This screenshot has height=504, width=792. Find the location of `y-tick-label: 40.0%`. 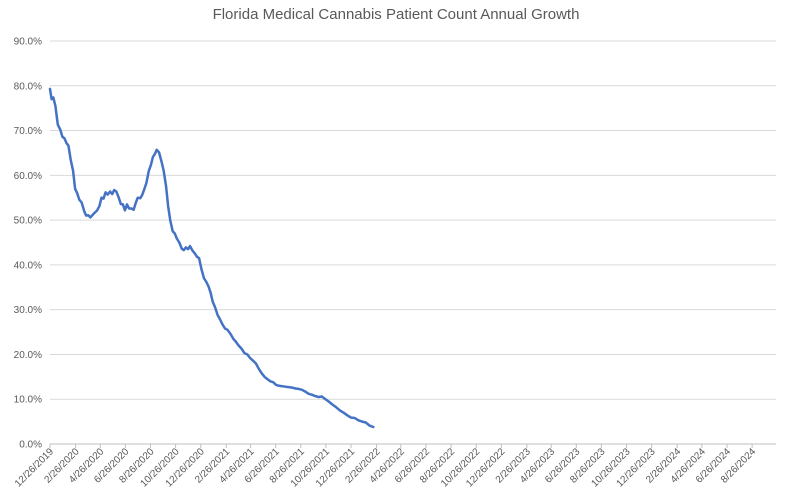

y-tick-label: 40.0% is located at coordinates (28, 265).